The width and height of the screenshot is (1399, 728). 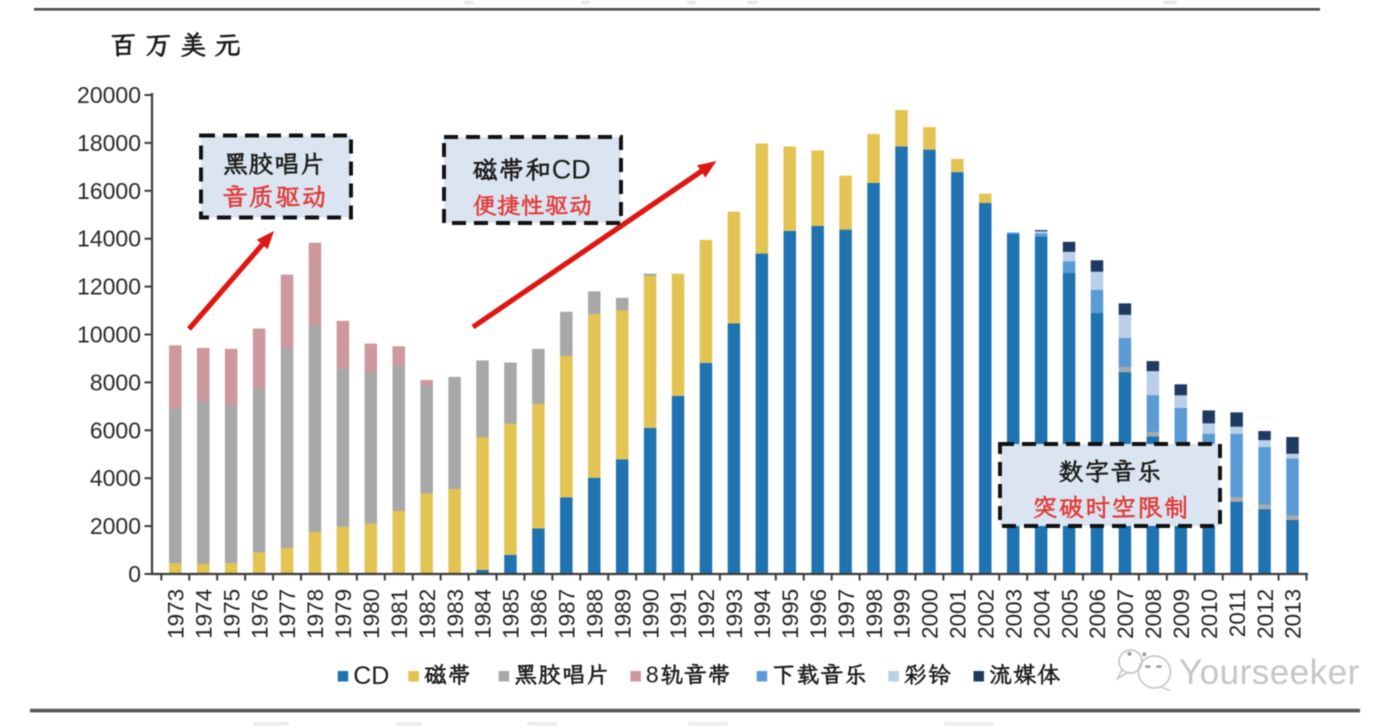 What do you see at coordinates (109, 239) in the screenshot?
I see `svg-text: 14000` at bounding box center [109, 239].